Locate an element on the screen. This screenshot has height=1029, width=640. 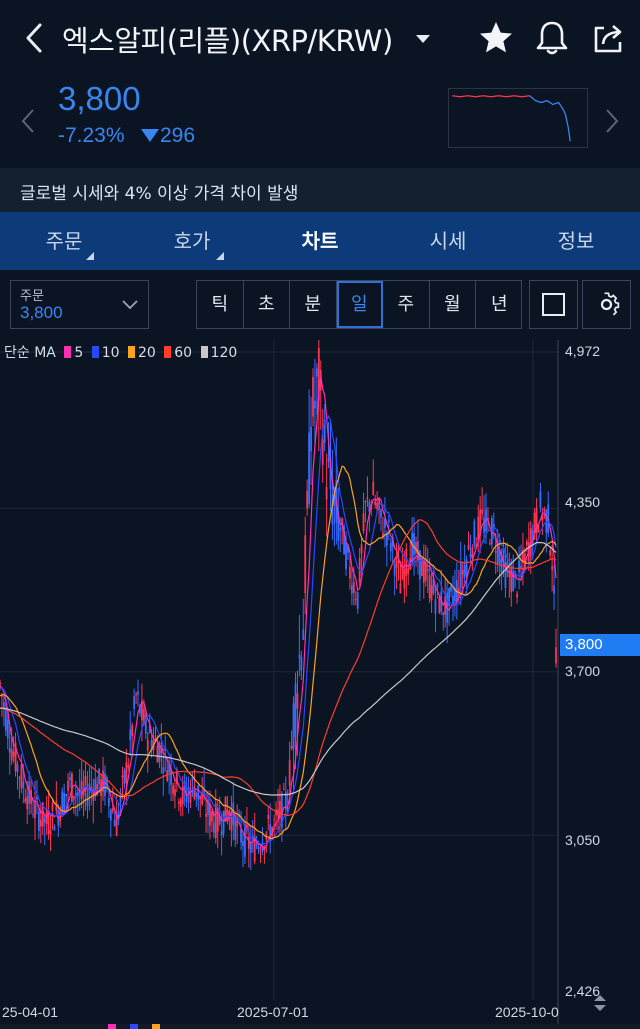
ma20-swatch is located at coordinates (131, 352).